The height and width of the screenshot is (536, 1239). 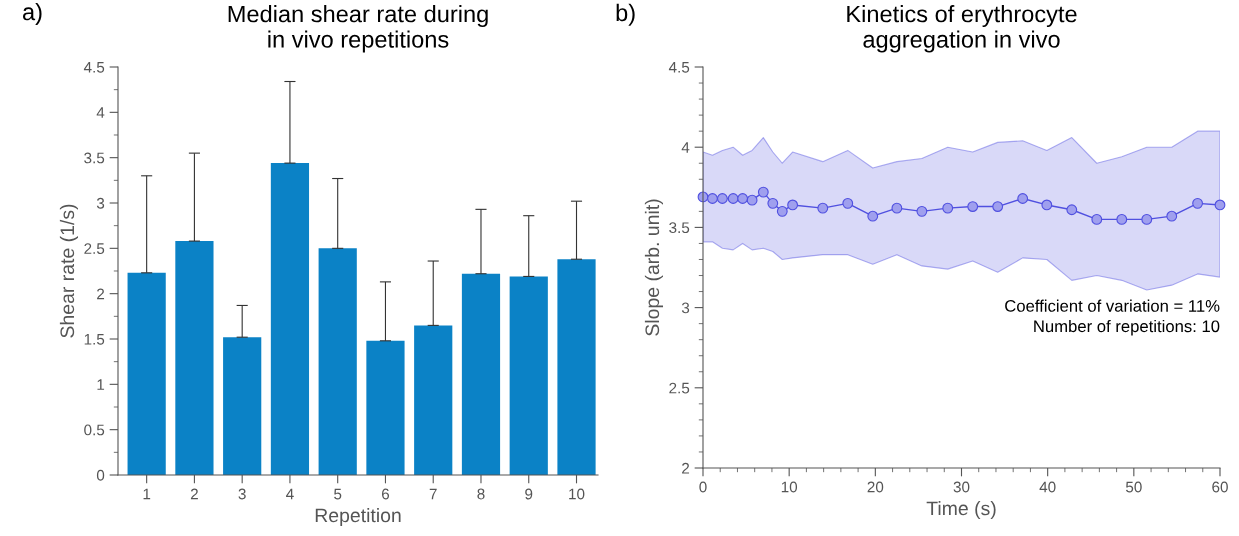 I want to click on x-tick-label: 50, so click(x=1133, y=487).